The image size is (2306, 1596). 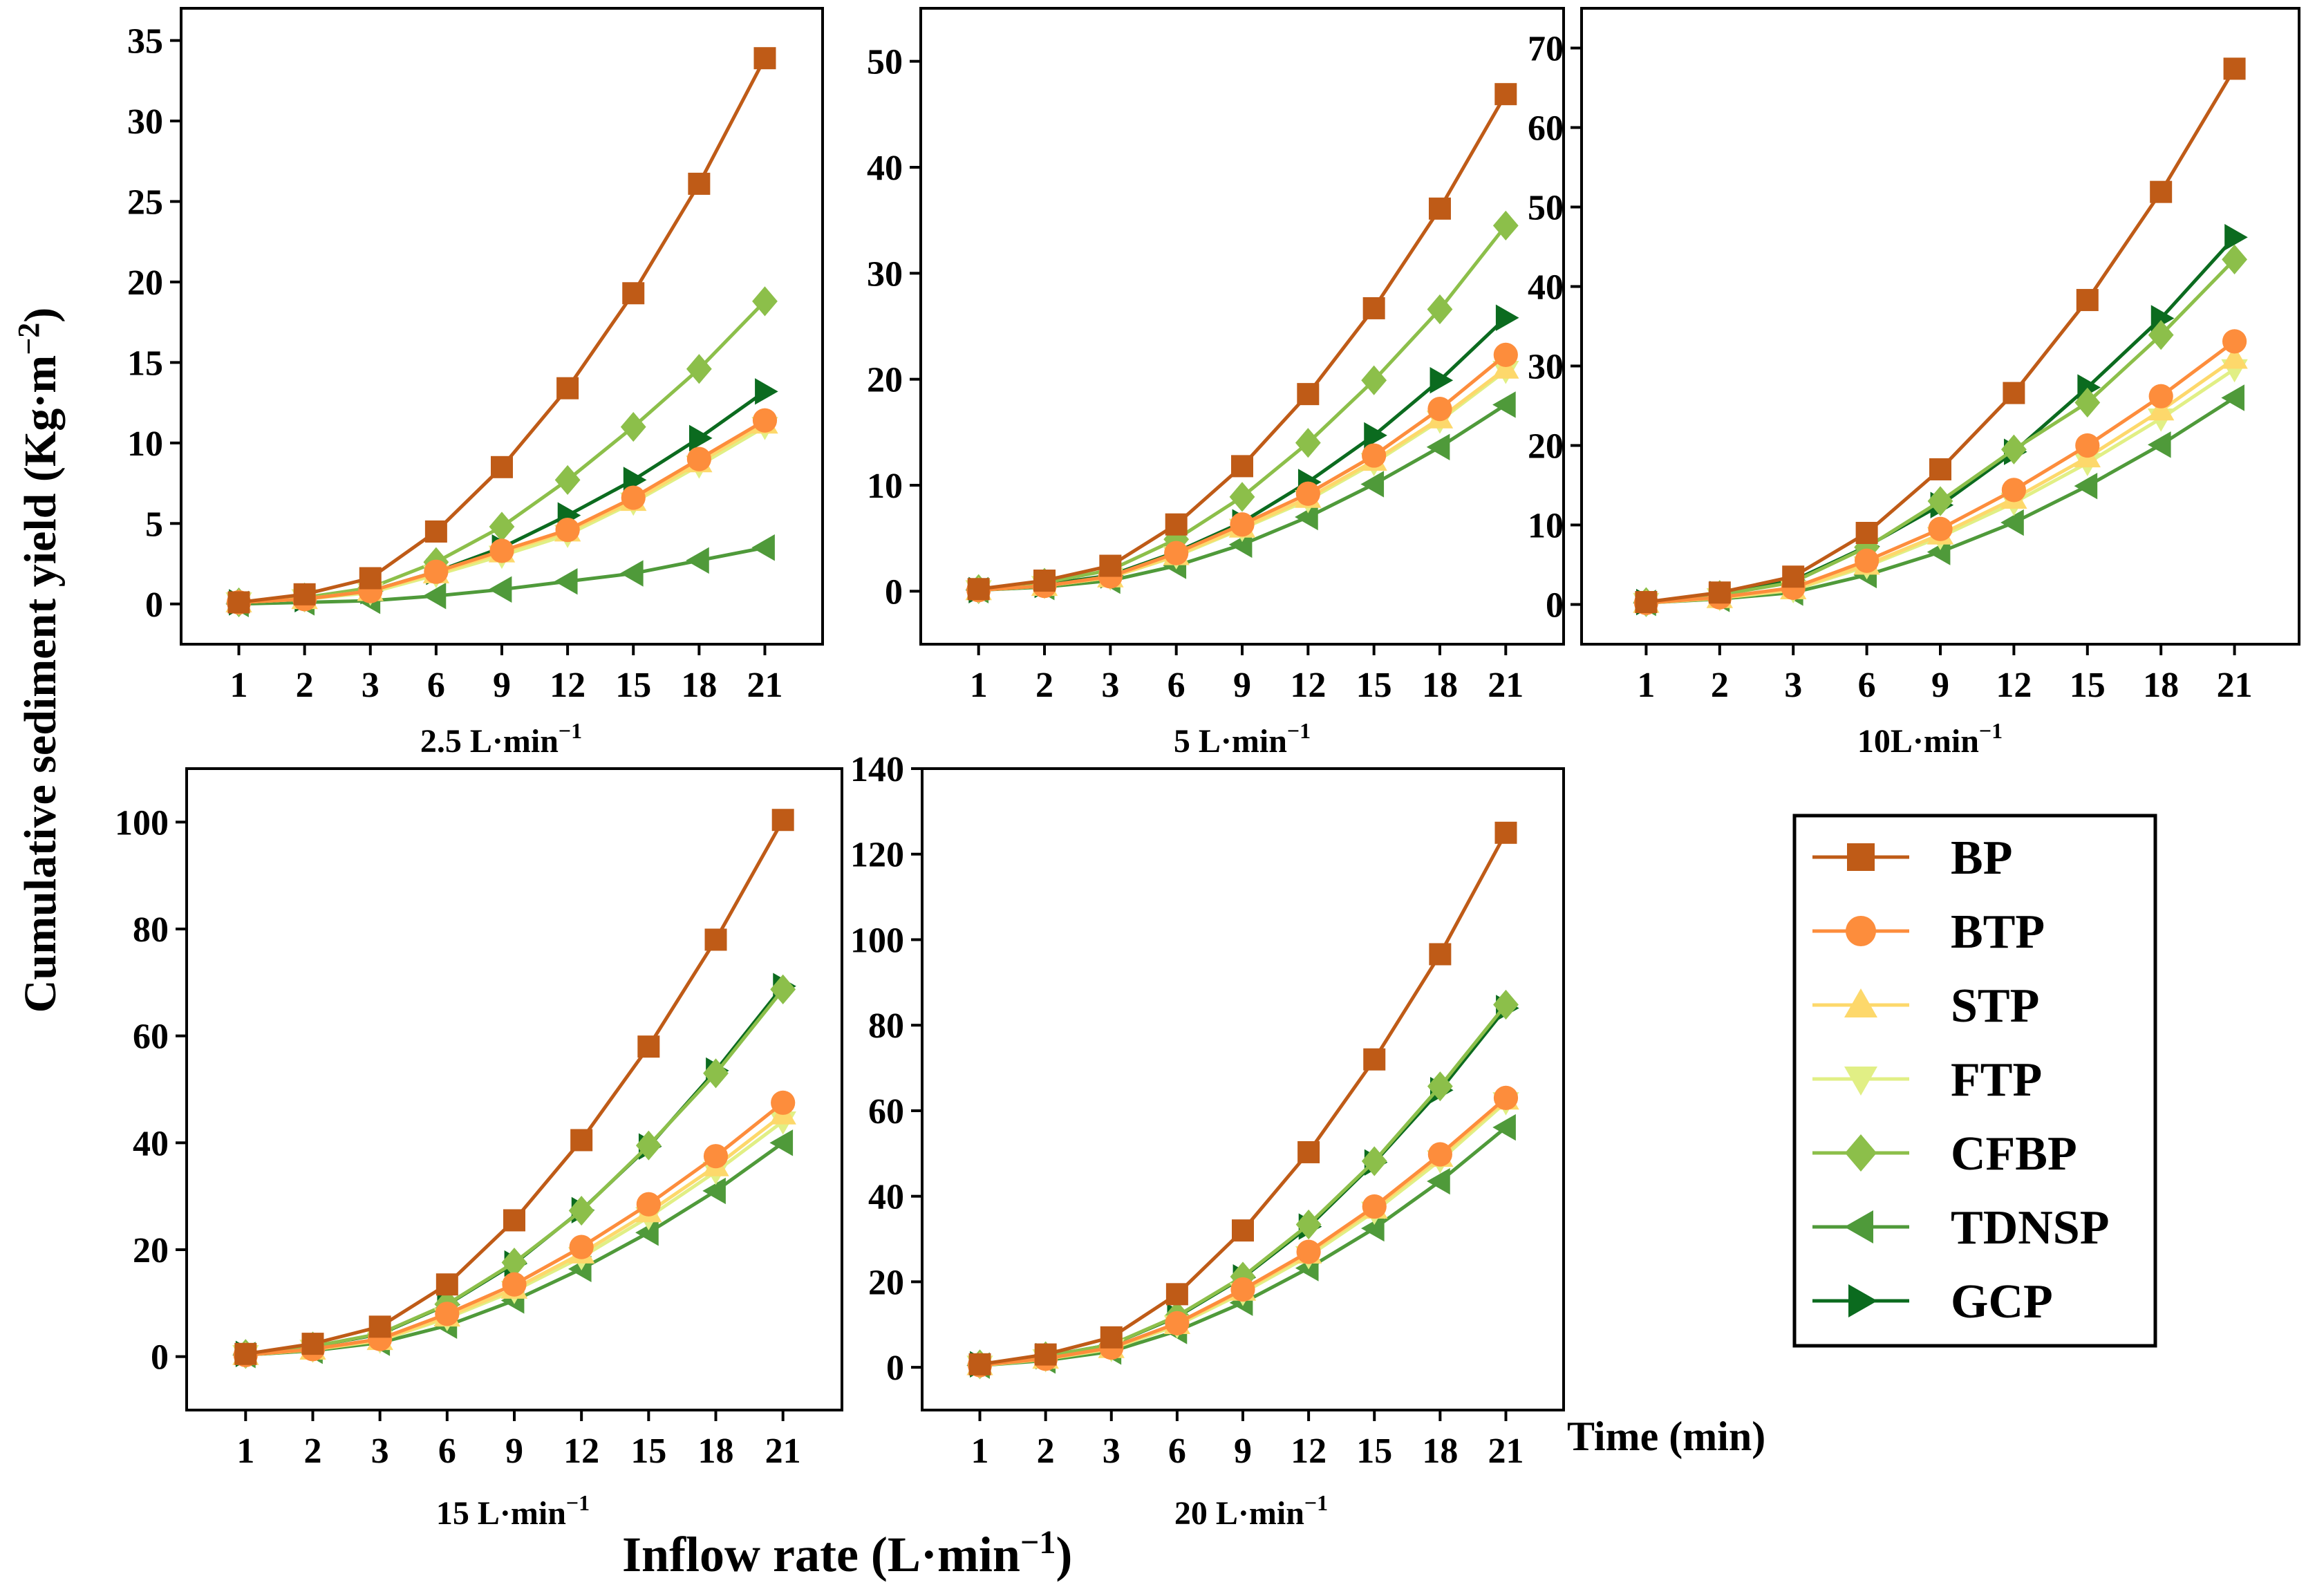 I want to click on x-tick-label: 3, so click(x=1112, y=1451).